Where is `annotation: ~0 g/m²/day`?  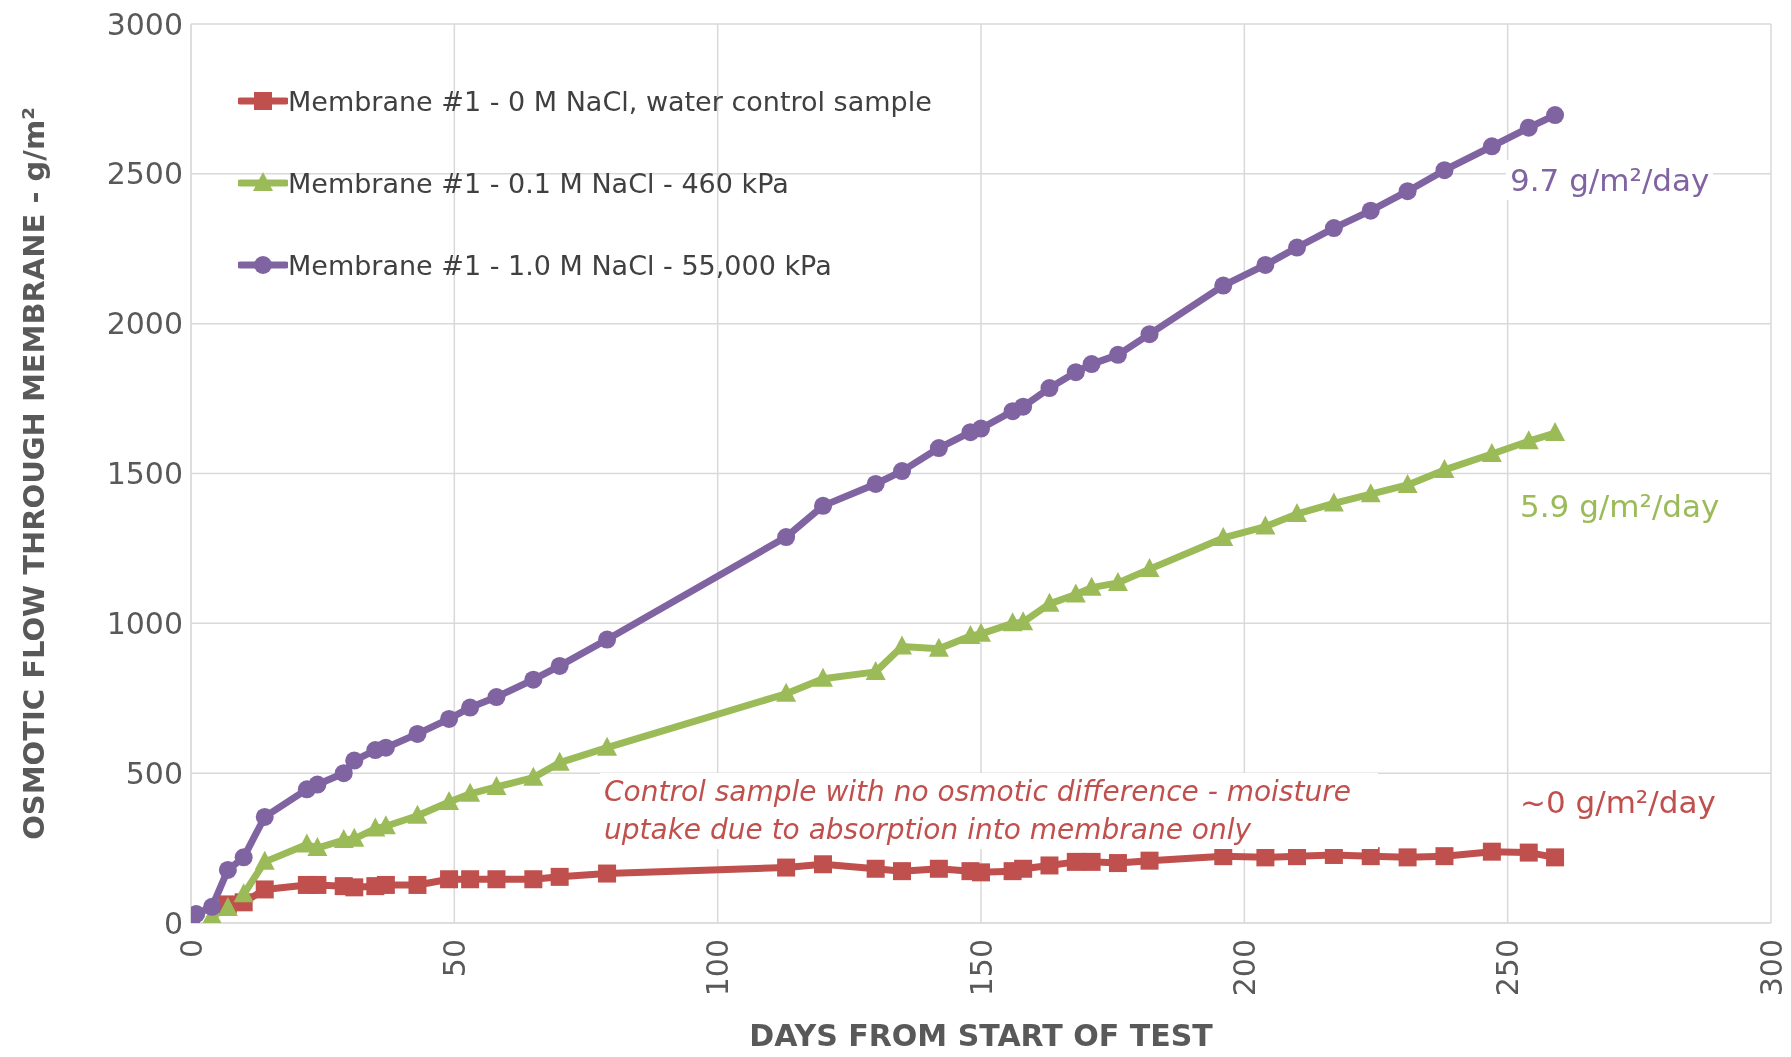 annotation: ~0 g/m²/day is located at coordinates (1618, 802).